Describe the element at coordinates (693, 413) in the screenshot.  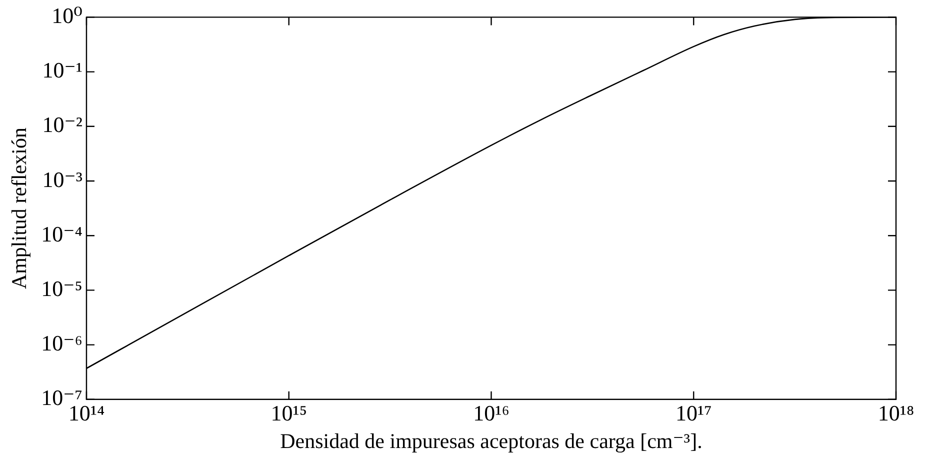
I see `x-tick-label: 10¹⁷` at that location.